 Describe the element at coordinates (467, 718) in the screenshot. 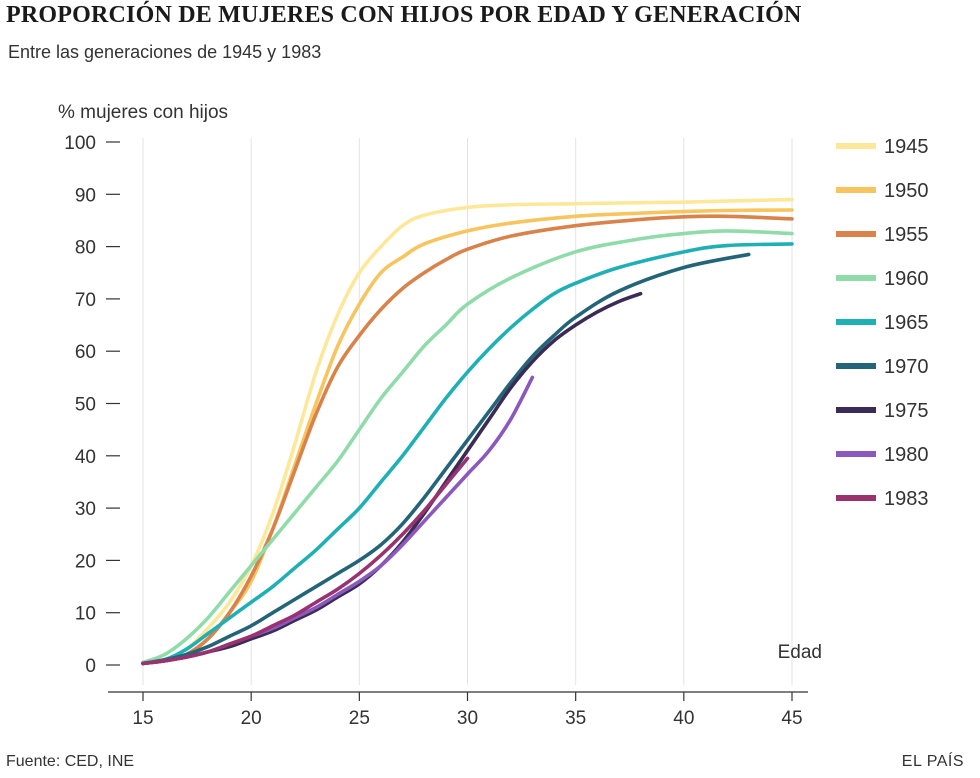

I see `x-tick-label-30: 30` at that location.